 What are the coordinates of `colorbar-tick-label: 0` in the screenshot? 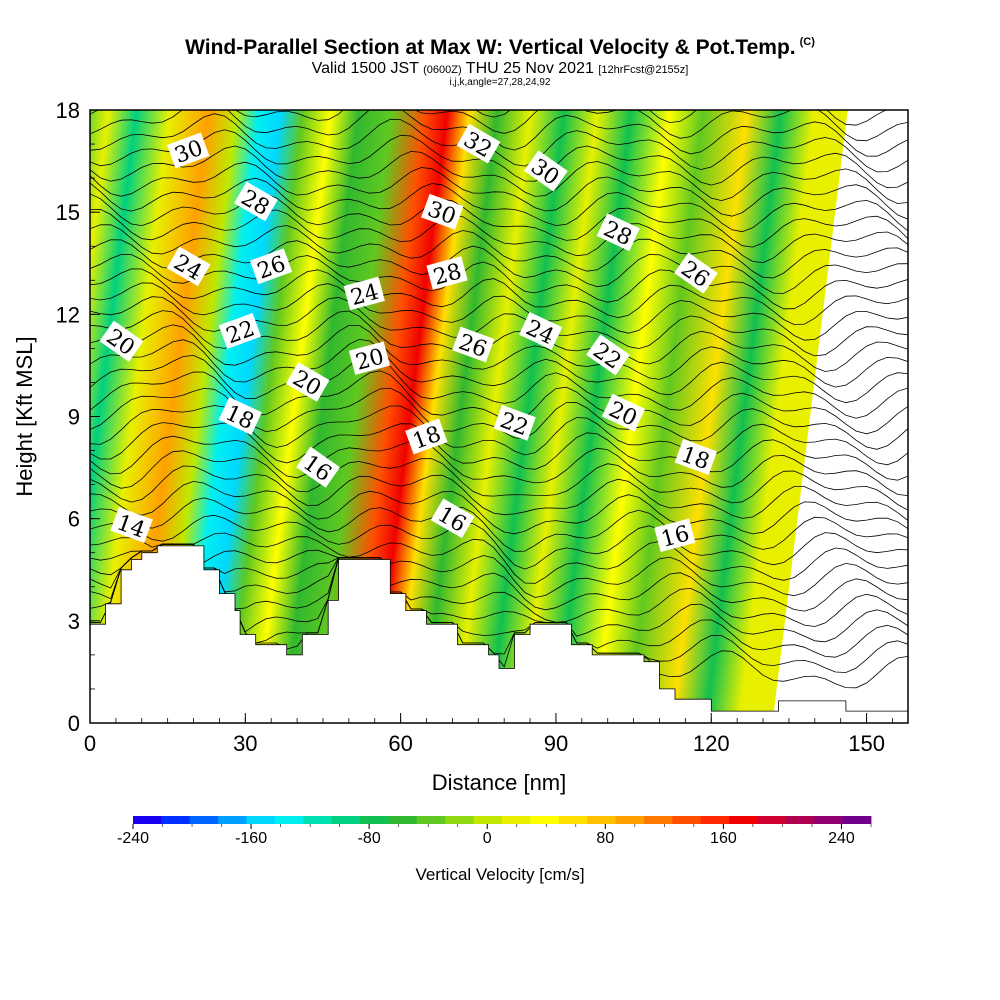 It's located at (487, 838).